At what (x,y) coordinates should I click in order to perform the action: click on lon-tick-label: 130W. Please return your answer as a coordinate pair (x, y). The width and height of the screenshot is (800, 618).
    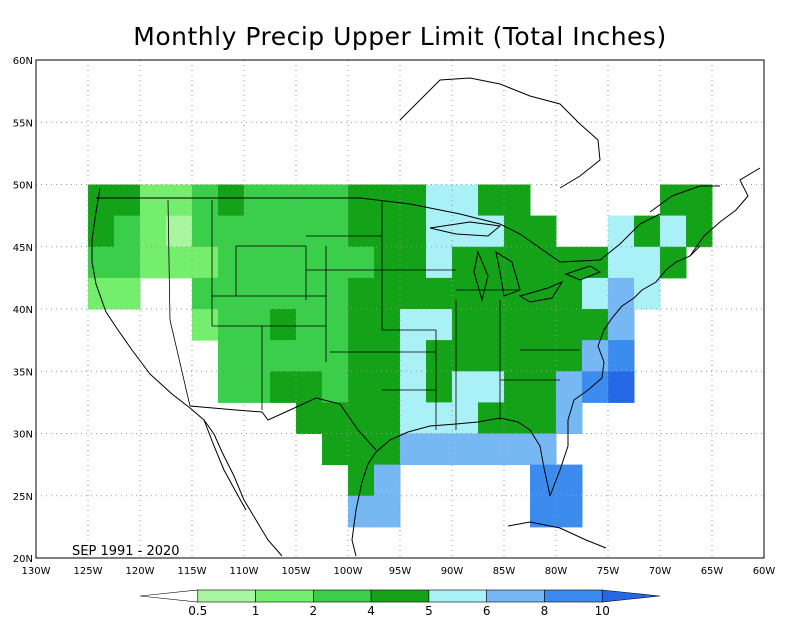
    Looking at the image, I should click on (36, 571).